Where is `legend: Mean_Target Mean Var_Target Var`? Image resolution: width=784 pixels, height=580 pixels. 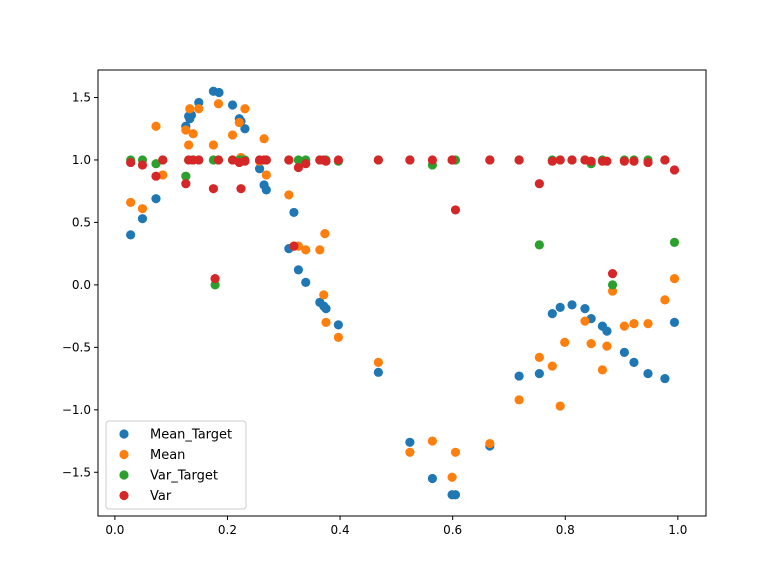
legend: Mean_Target Mean Var_Target Var is located at coordinates (176, 465).